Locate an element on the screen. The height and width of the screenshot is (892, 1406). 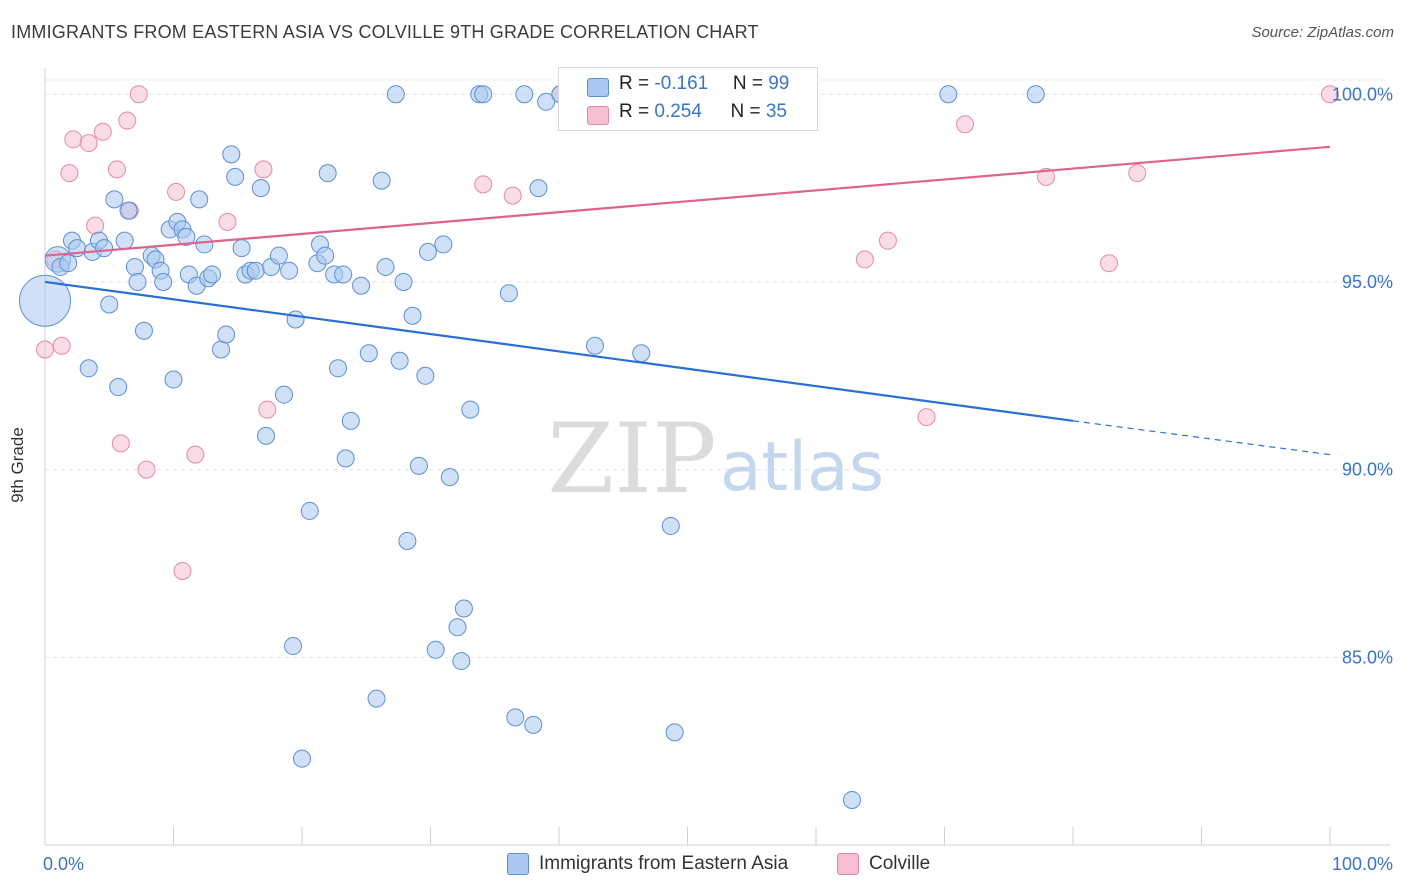
x-tick-label: 100.0% is located at coordinates (1362, 864).